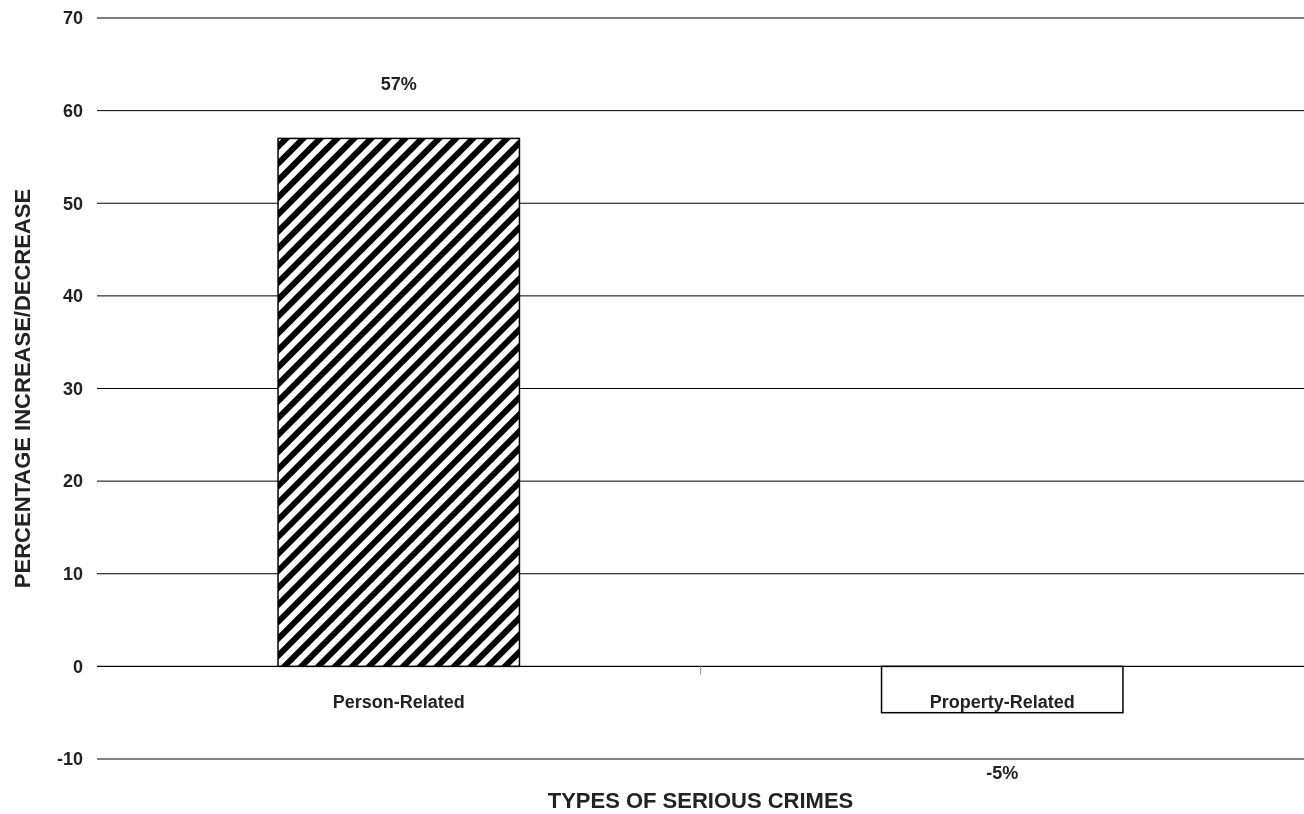 The width and height of the screenshot is (1304, 814). Describe the element at coordinates (72, 203) in the screenshot. I see `y-tick-label: 50` at that location.